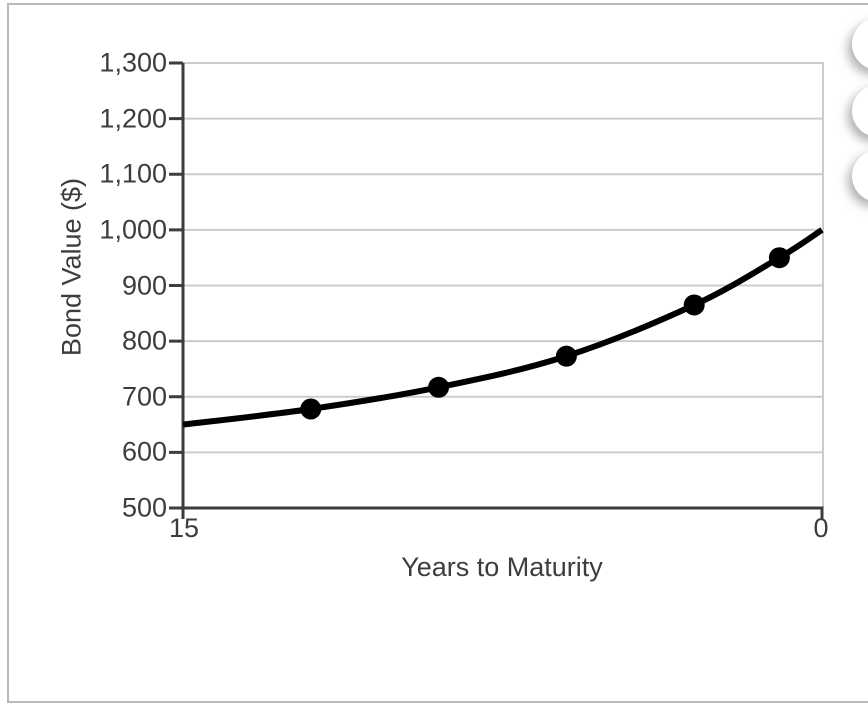 This screenshot has width=868, height=703. What do you see at coordinates (133, 173) in the screenshot?
I see `y-tick-label: 1,100` at bounding box center [133, 173].